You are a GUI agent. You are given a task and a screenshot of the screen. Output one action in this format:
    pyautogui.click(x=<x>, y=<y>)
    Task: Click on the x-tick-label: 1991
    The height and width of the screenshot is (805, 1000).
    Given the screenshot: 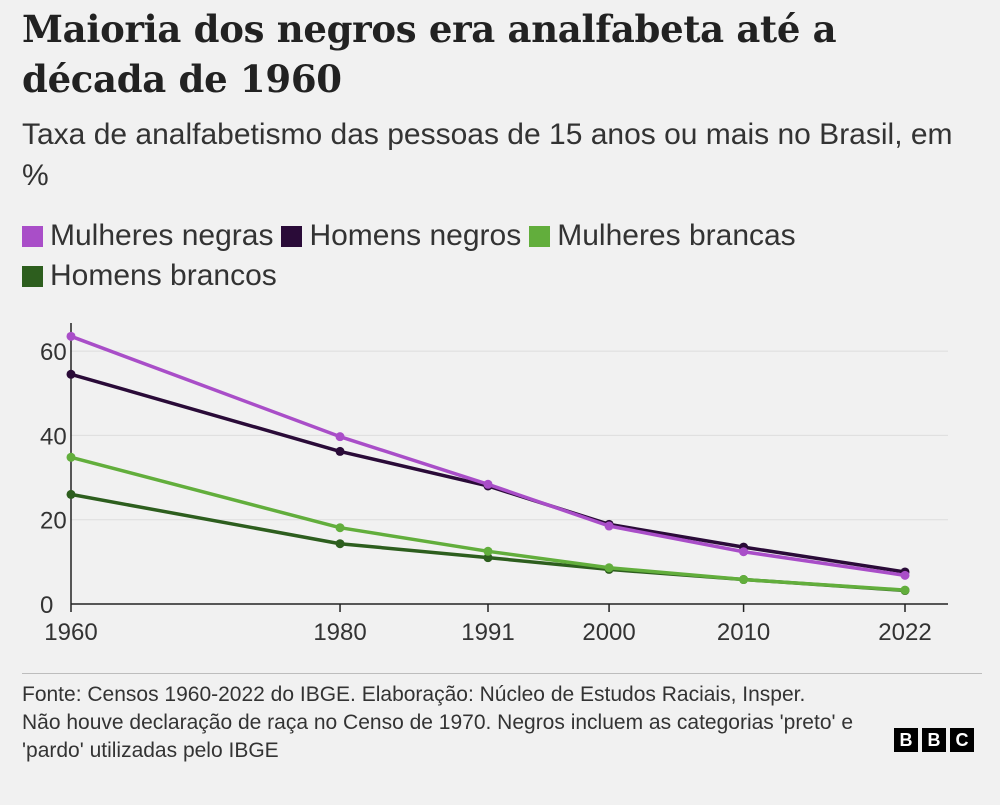 What is the action you would take?
    pyautogui.click(x=487, y=632)
    